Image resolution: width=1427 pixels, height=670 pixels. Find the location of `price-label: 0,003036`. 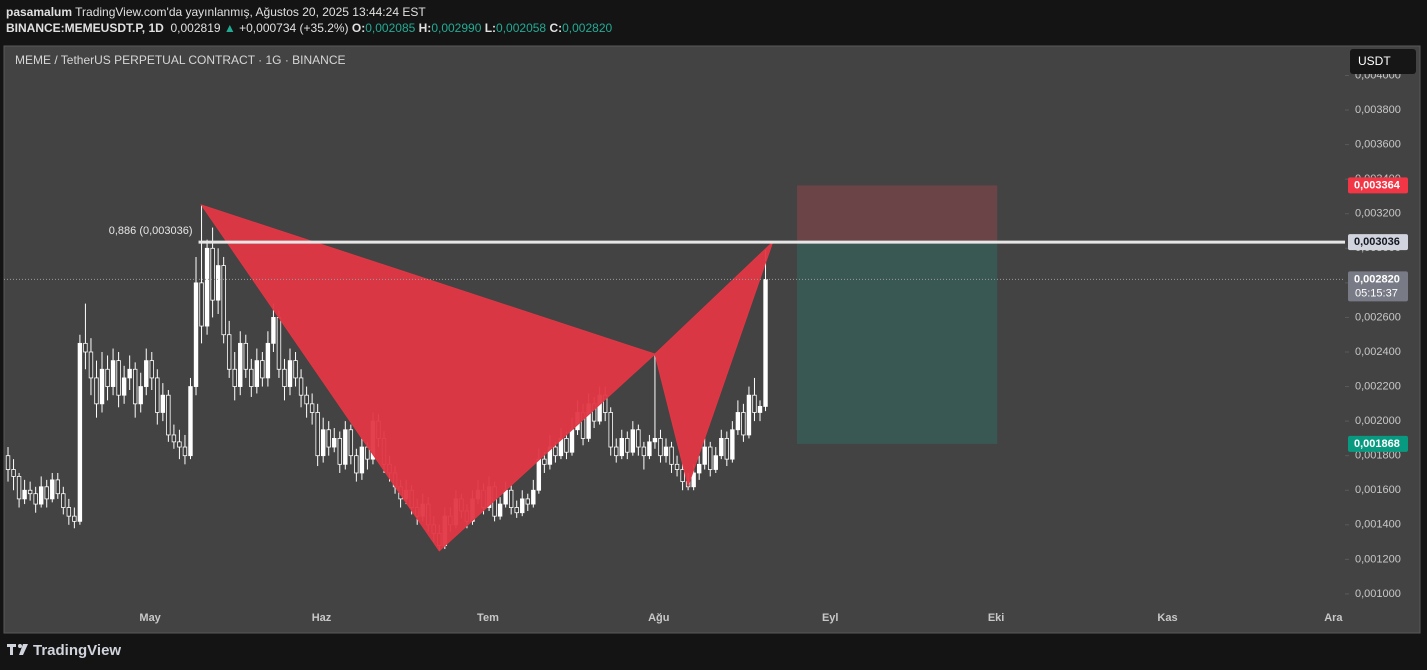

price-label: 0,003036 is located at coordinates (1377, 242).